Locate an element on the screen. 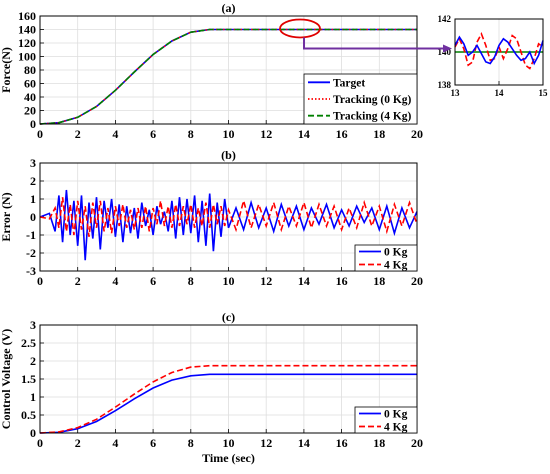 This screenshot has height=474, width=550. x-tick-label: 13 is located at coordinates (456, 93).